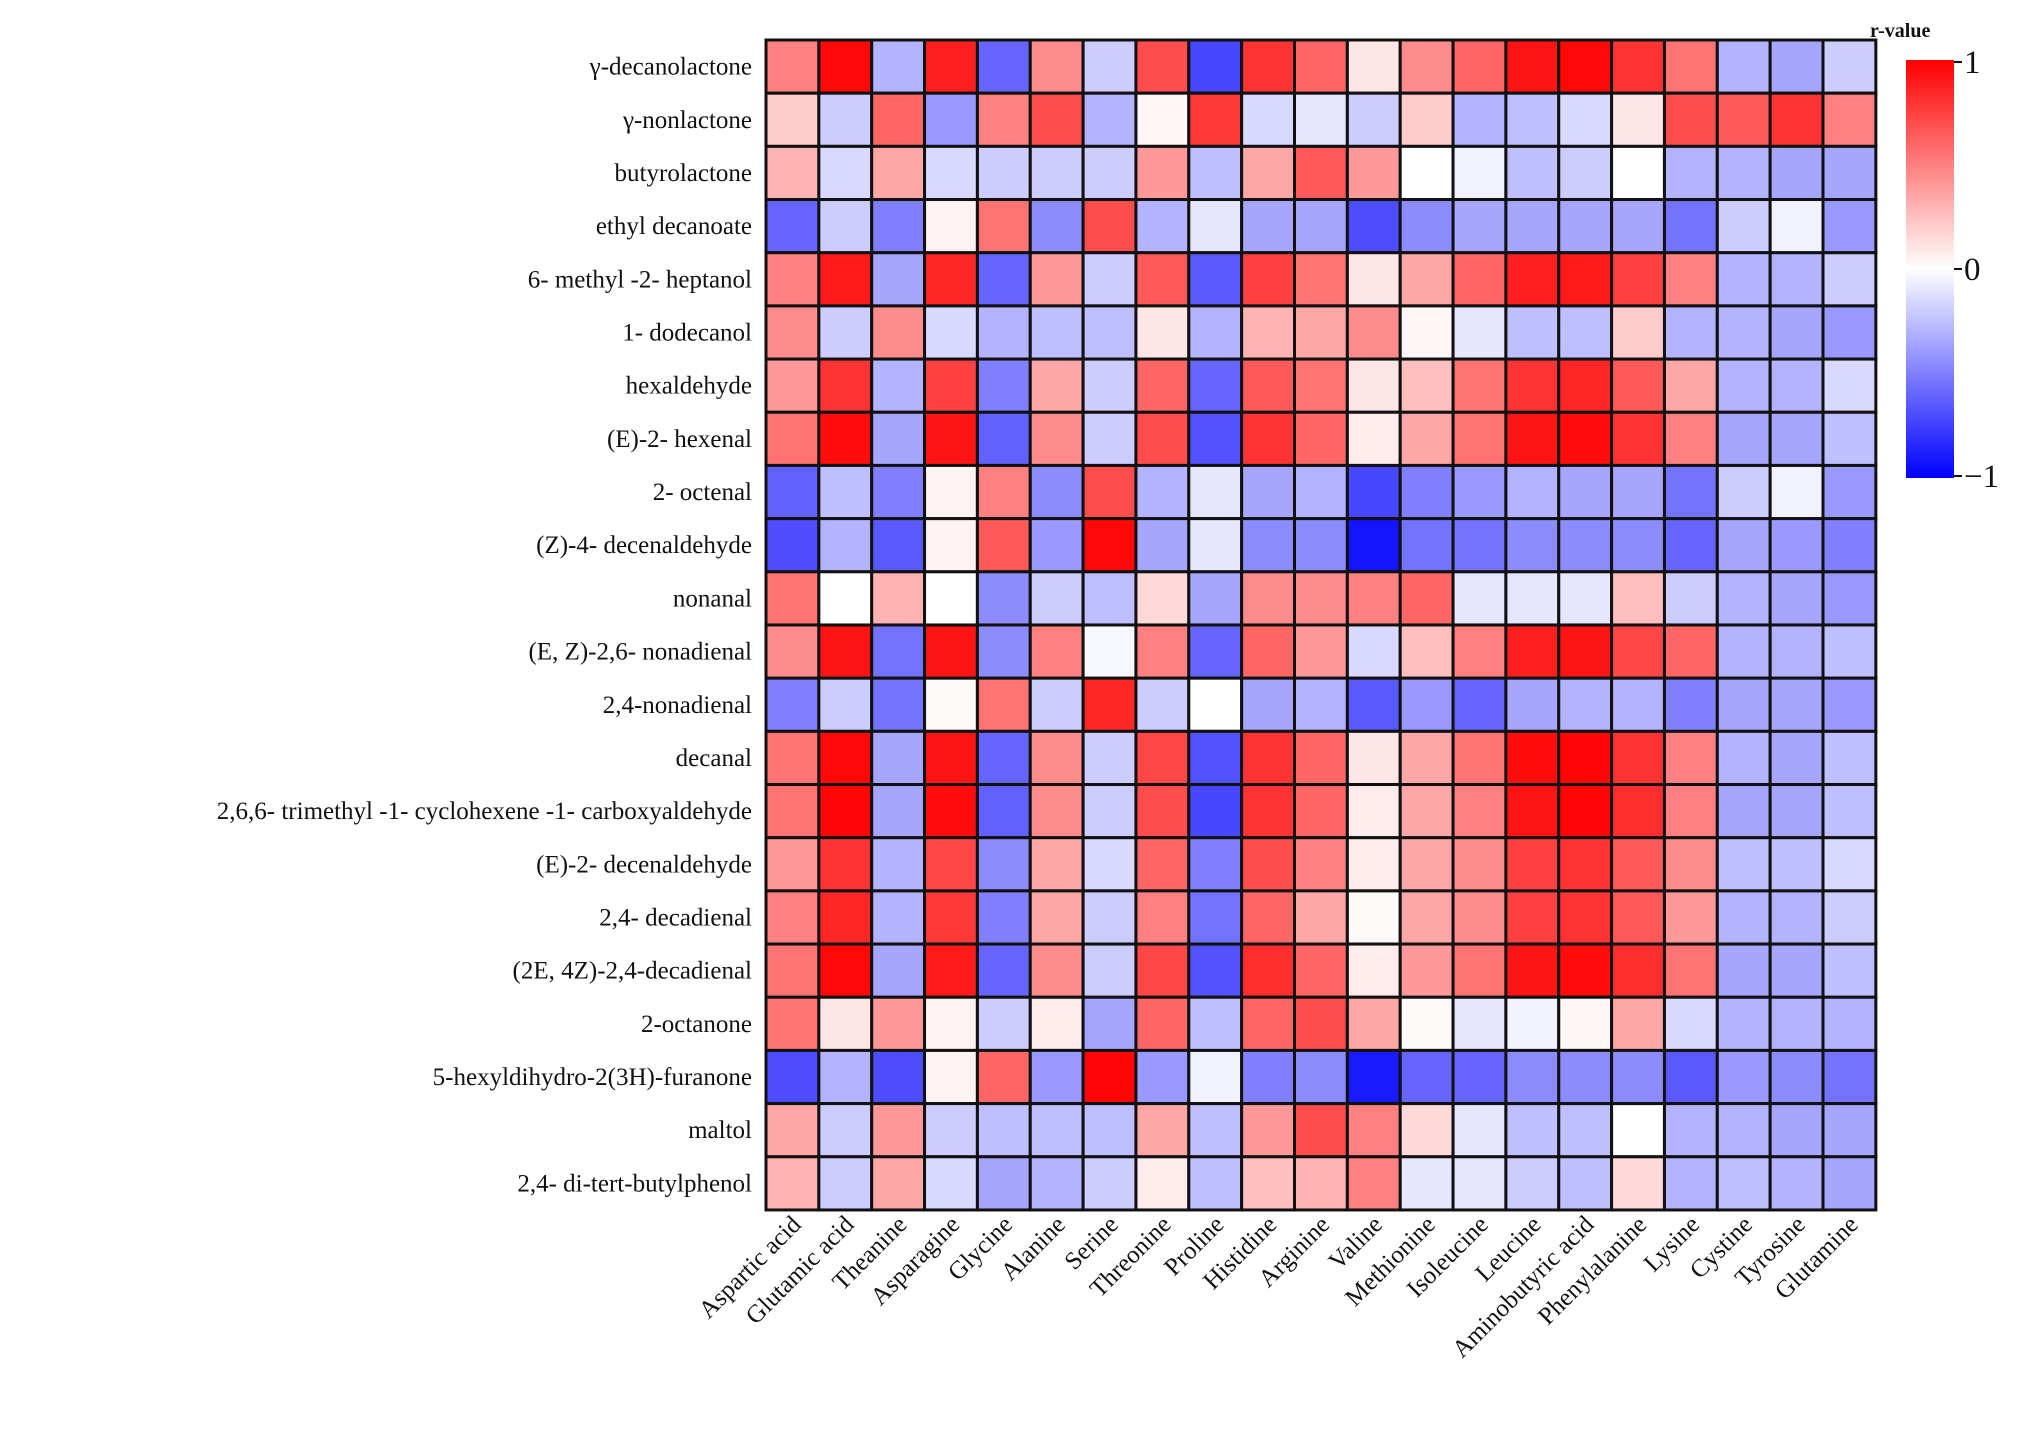  What do you see at coordinates (644, 545) in the screenshot?
I see `row-label: (Z)-4- decenaldehyde` at bounding box center [644, 545].